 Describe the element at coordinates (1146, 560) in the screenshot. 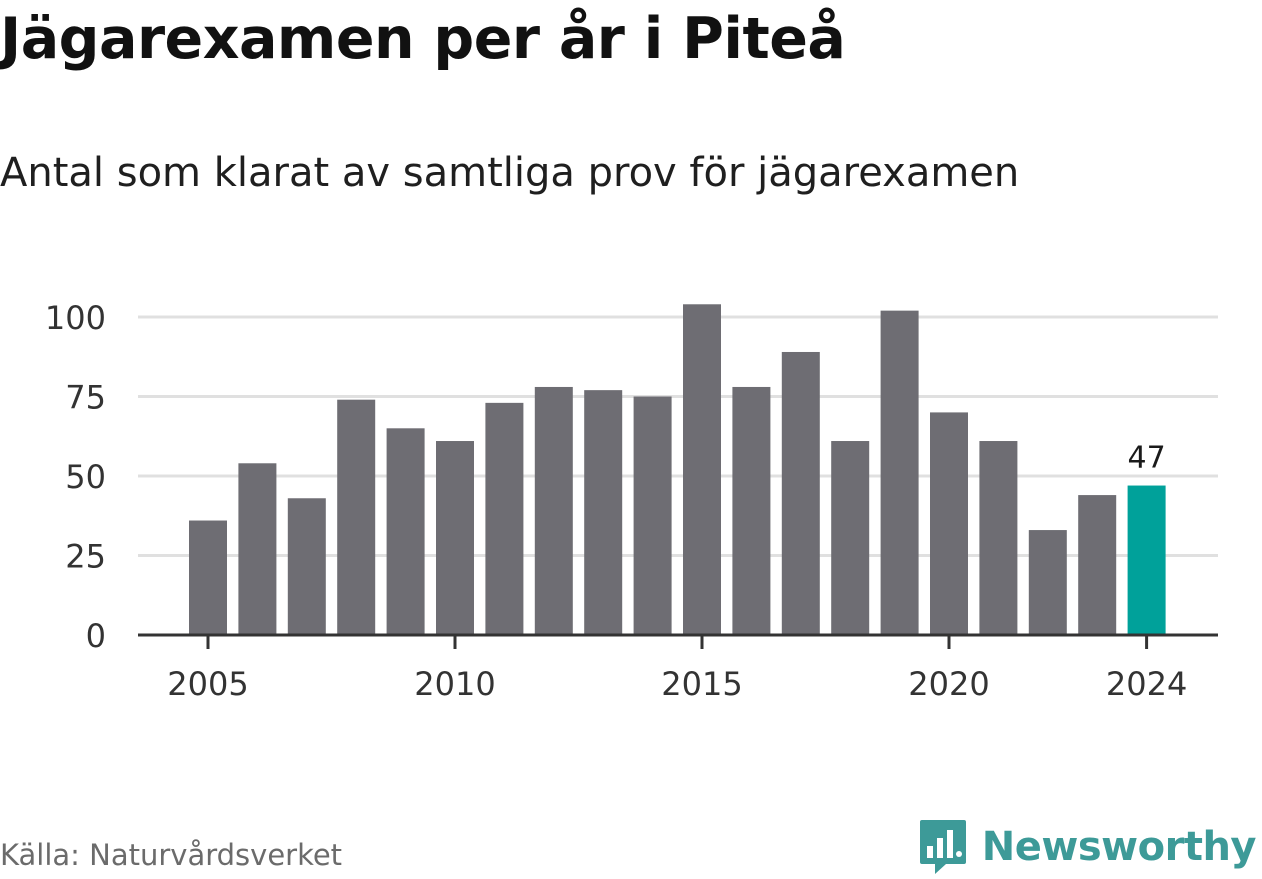

I see `bar-2024` at that location.